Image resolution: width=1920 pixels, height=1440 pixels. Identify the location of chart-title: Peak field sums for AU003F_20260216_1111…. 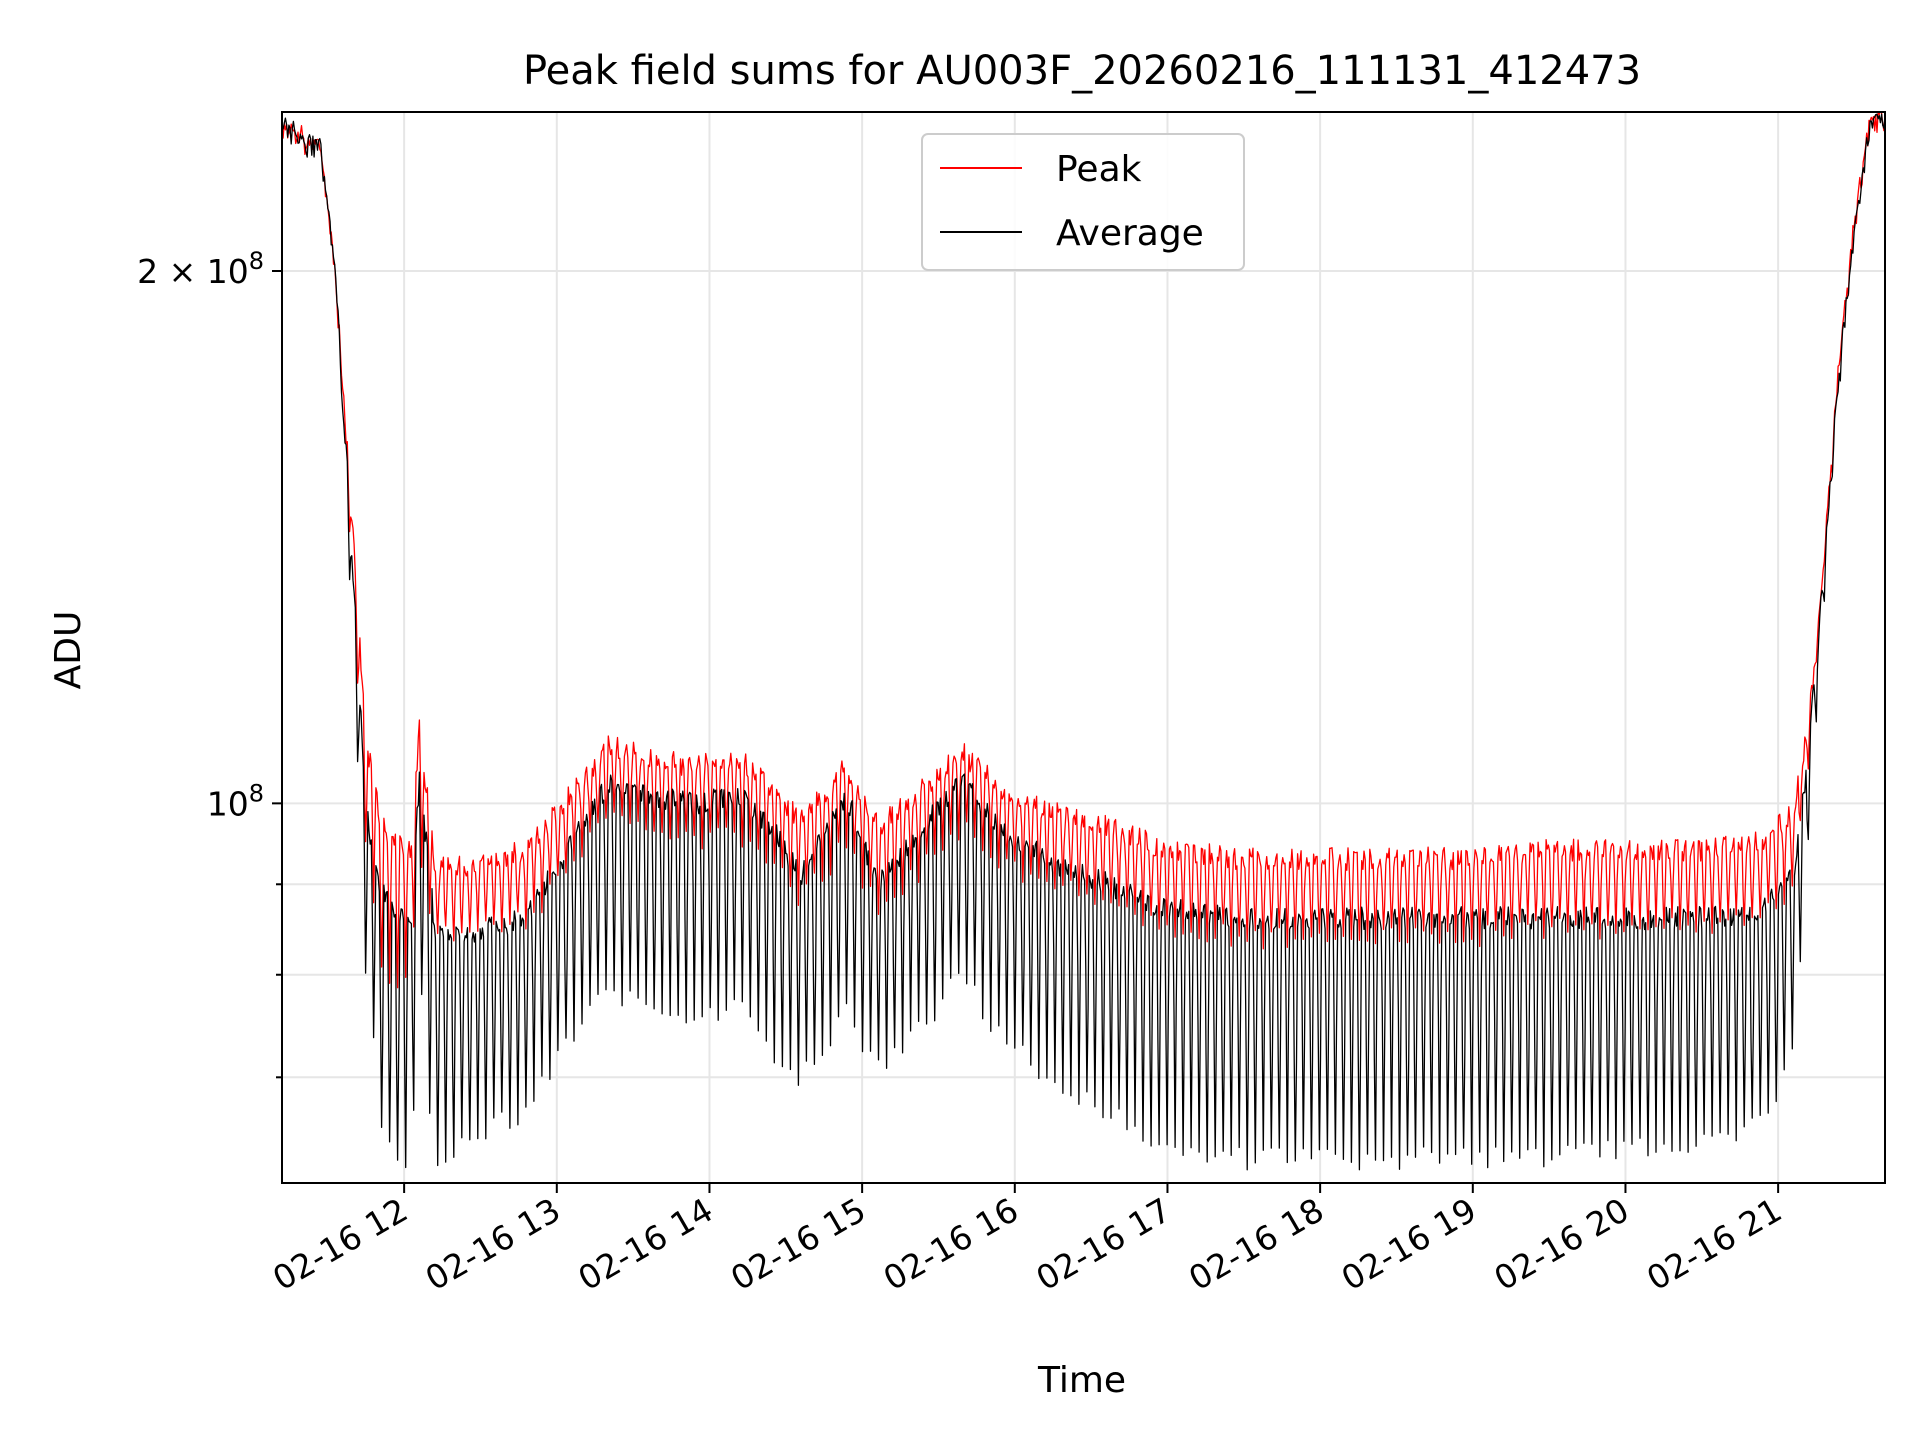
(1082, 71).